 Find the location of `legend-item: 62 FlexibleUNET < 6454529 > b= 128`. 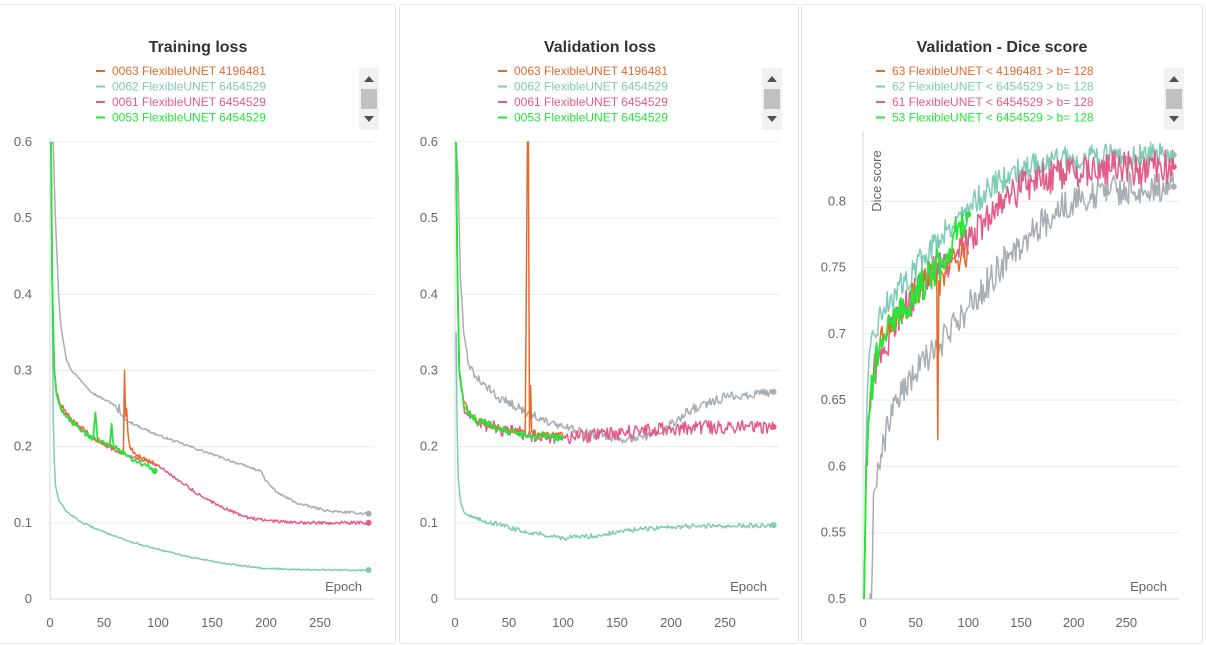

legend-item: 62 FlexibleUNET < 6454529 > b= 128 is located at coordinates (985, 87).